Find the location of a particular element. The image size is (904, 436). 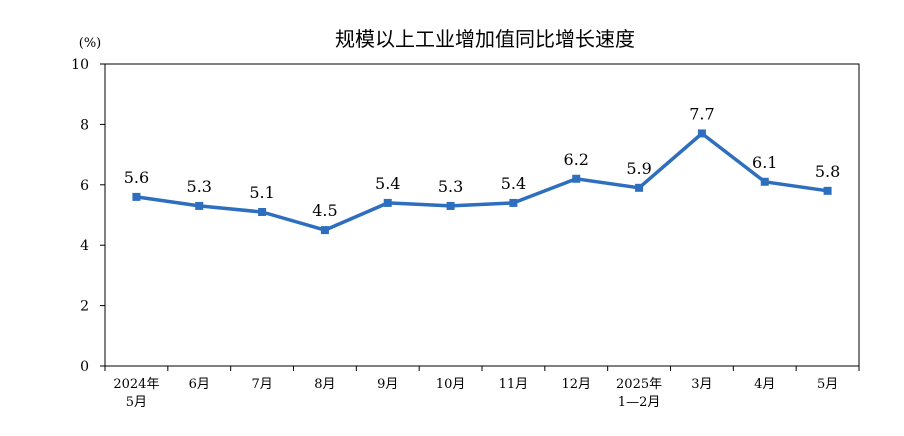

x-tick-label-line: 11月 is located at coordinates (514, 384).